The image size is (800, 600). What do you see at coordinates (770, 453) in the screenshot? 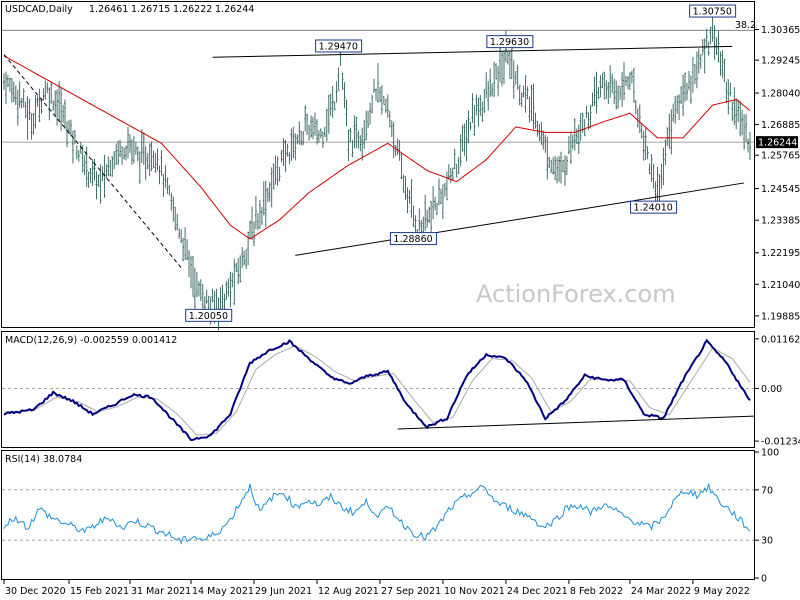
I see `y-tick-label: 100` at bounding box center [770, 453].